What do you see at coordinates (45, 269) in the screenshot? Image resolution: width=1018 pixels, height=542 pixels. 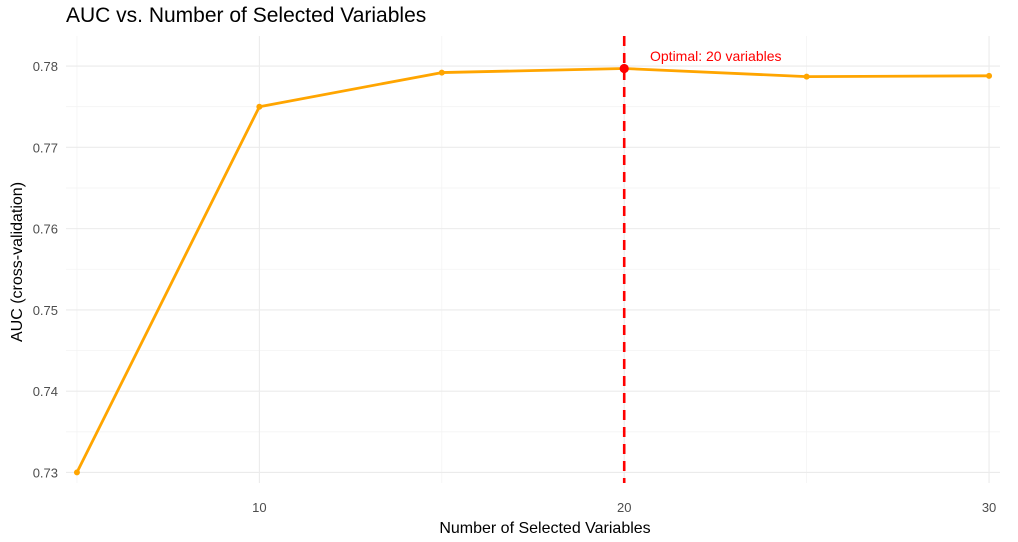 I see `y-axis-ticks: 0.73 0.74 0.75 0.76 0.77 0.78` at bounding box center [45, 269].